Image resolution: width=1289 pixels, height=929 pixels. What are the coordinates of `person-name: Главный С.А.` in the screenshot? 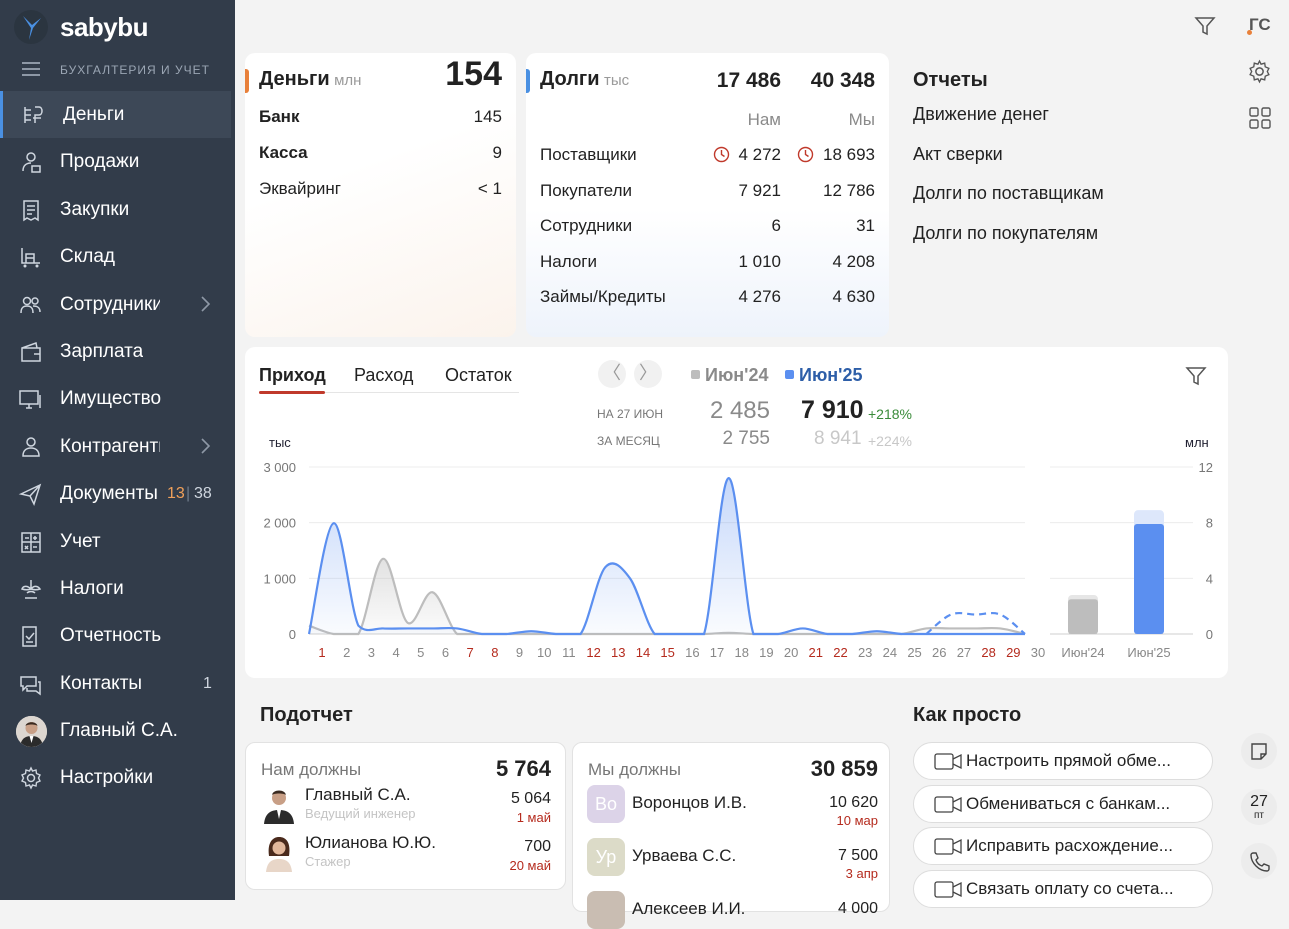 It's located at (358, 794).